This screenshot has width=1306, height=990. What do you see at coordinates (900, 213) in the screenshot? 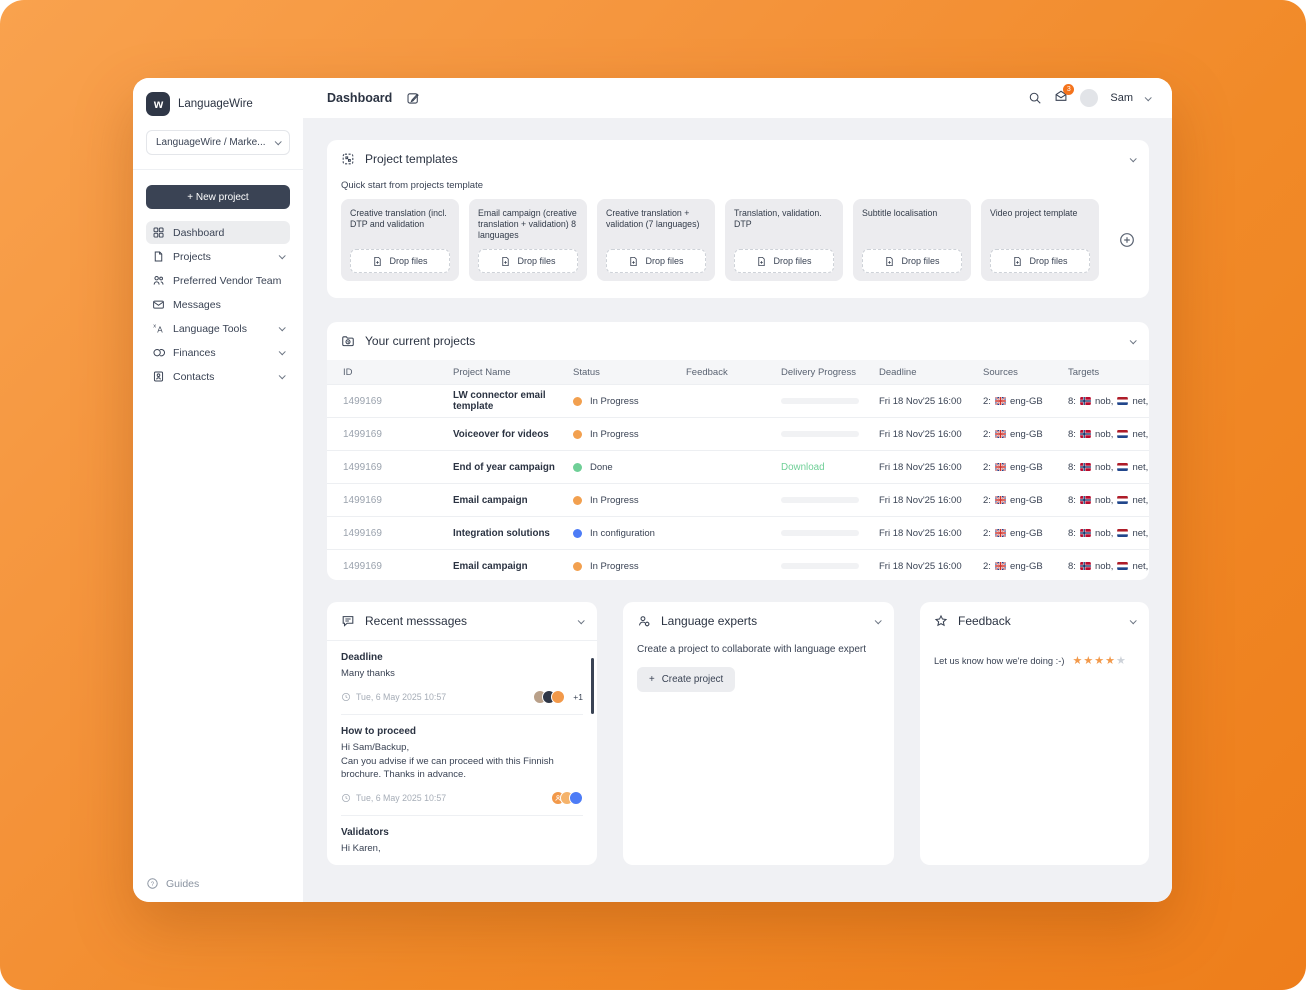
I see `template-name: Subtitle localisation` at bounding box center [900, 213].